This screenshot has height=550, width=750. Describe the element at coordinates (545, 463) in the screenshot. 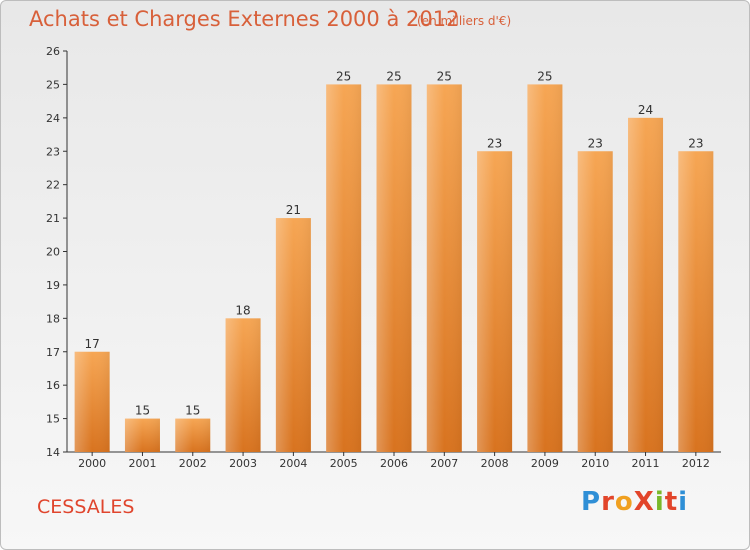

I see `x-tick-label-2009: 2009` at that location.